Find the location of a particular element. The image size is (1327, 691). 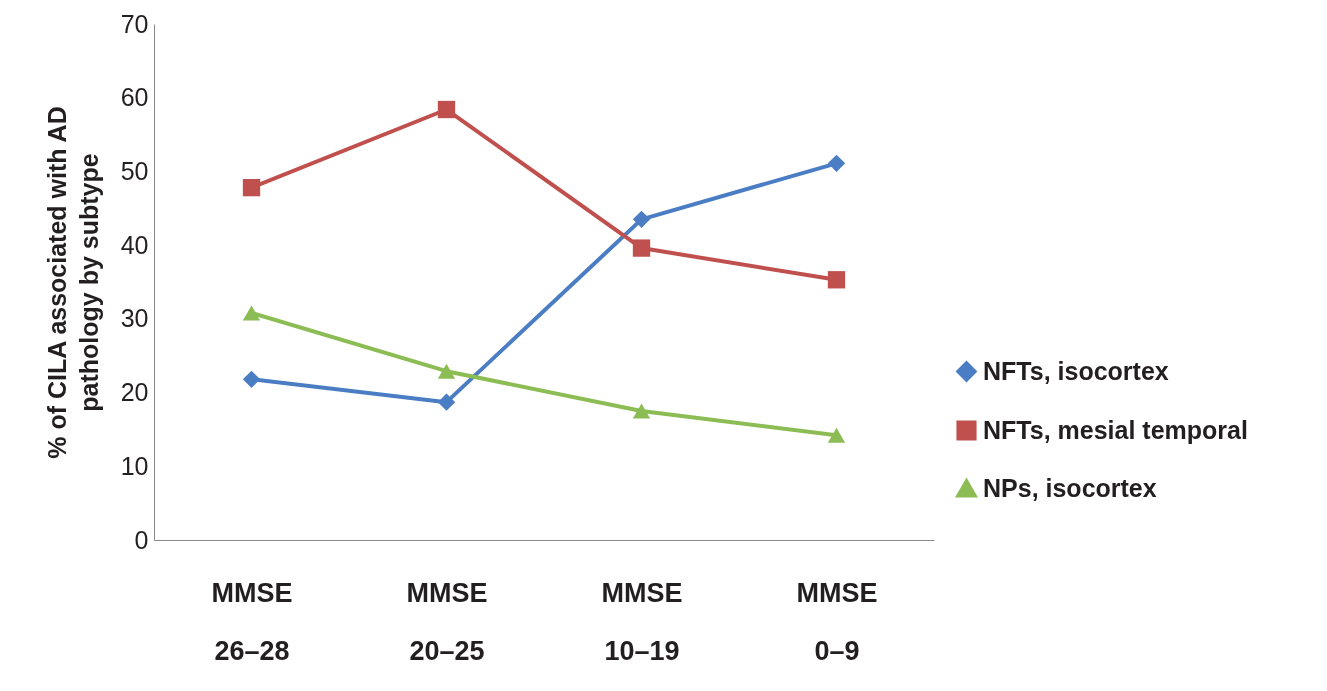

legend-label: NPs, isocortex is located at coordinates (1070, 487).